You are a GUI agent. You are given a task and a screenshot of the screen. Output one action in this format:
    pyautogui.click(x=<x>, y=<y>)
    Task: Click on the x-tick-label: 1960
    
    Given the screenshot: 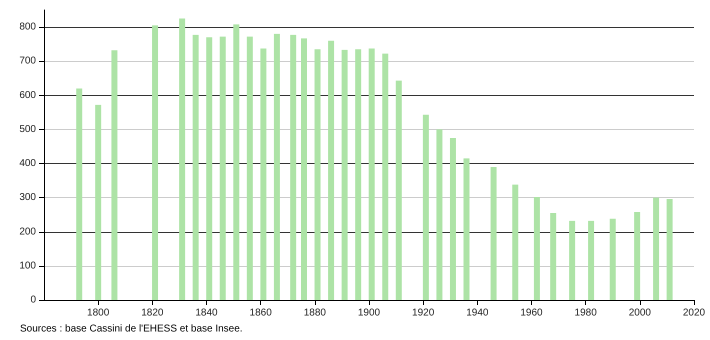 What is the action you would take?
    pyautogui.click(x=532, y=313)
    